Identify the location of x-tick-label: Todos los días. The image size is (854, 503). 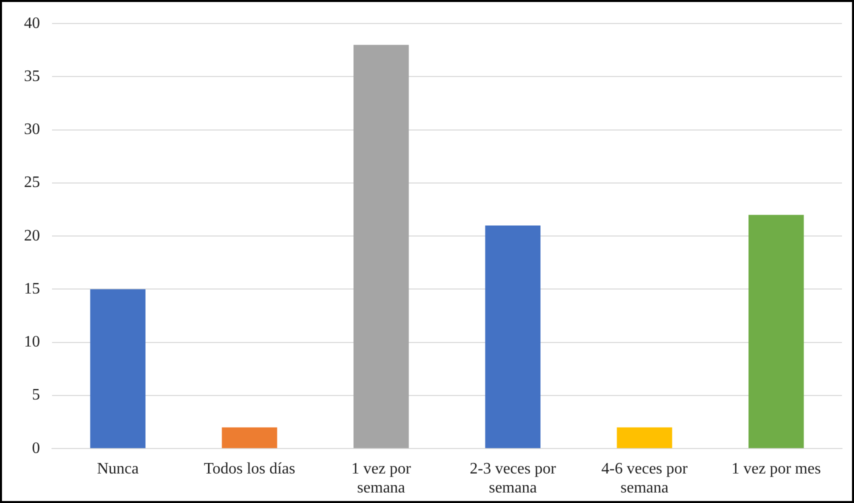
(250, 469).